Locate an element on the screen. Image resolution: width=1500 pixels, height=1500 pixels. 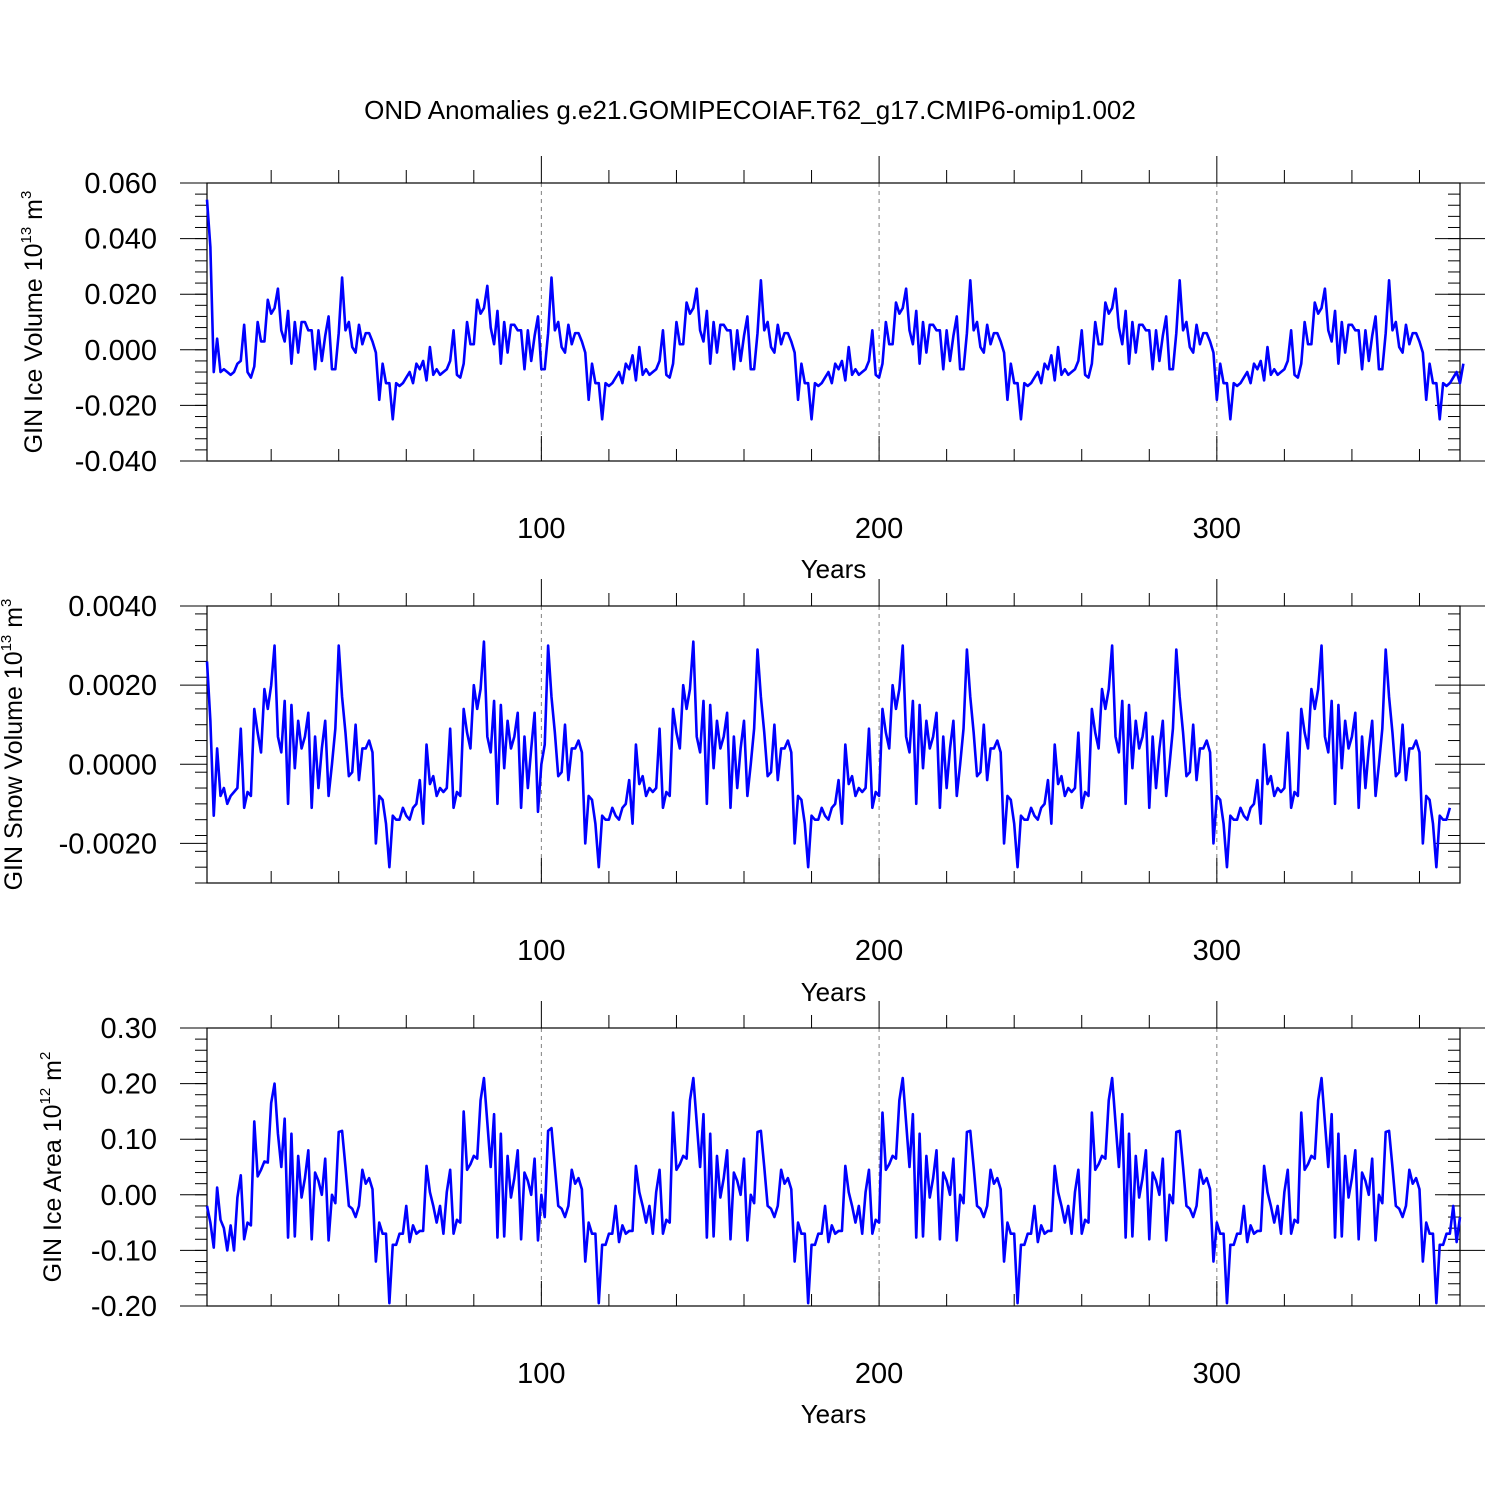
y-axis-label-unit-exponent: 2 is located at coordinates (45, 1056).